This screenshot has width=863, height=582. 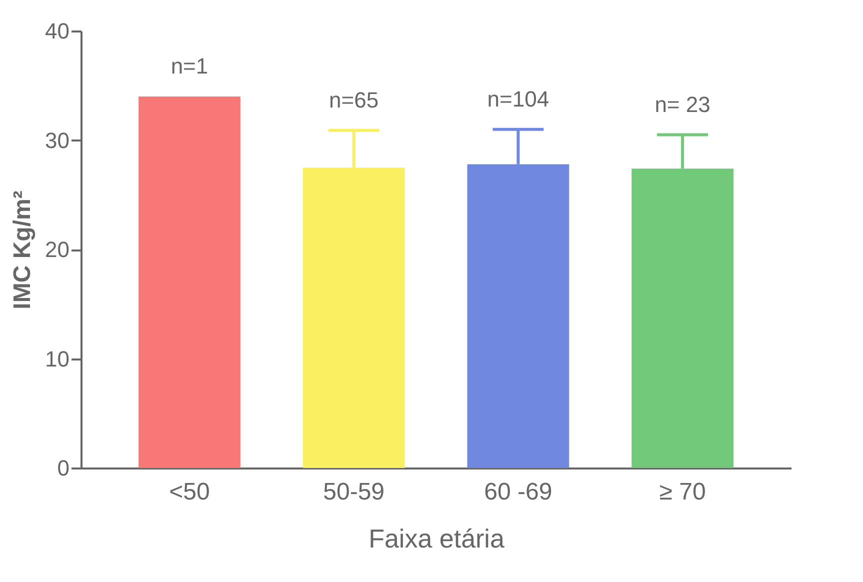 I want to click on y-tick-label: 30, so click(x=57, y=140).